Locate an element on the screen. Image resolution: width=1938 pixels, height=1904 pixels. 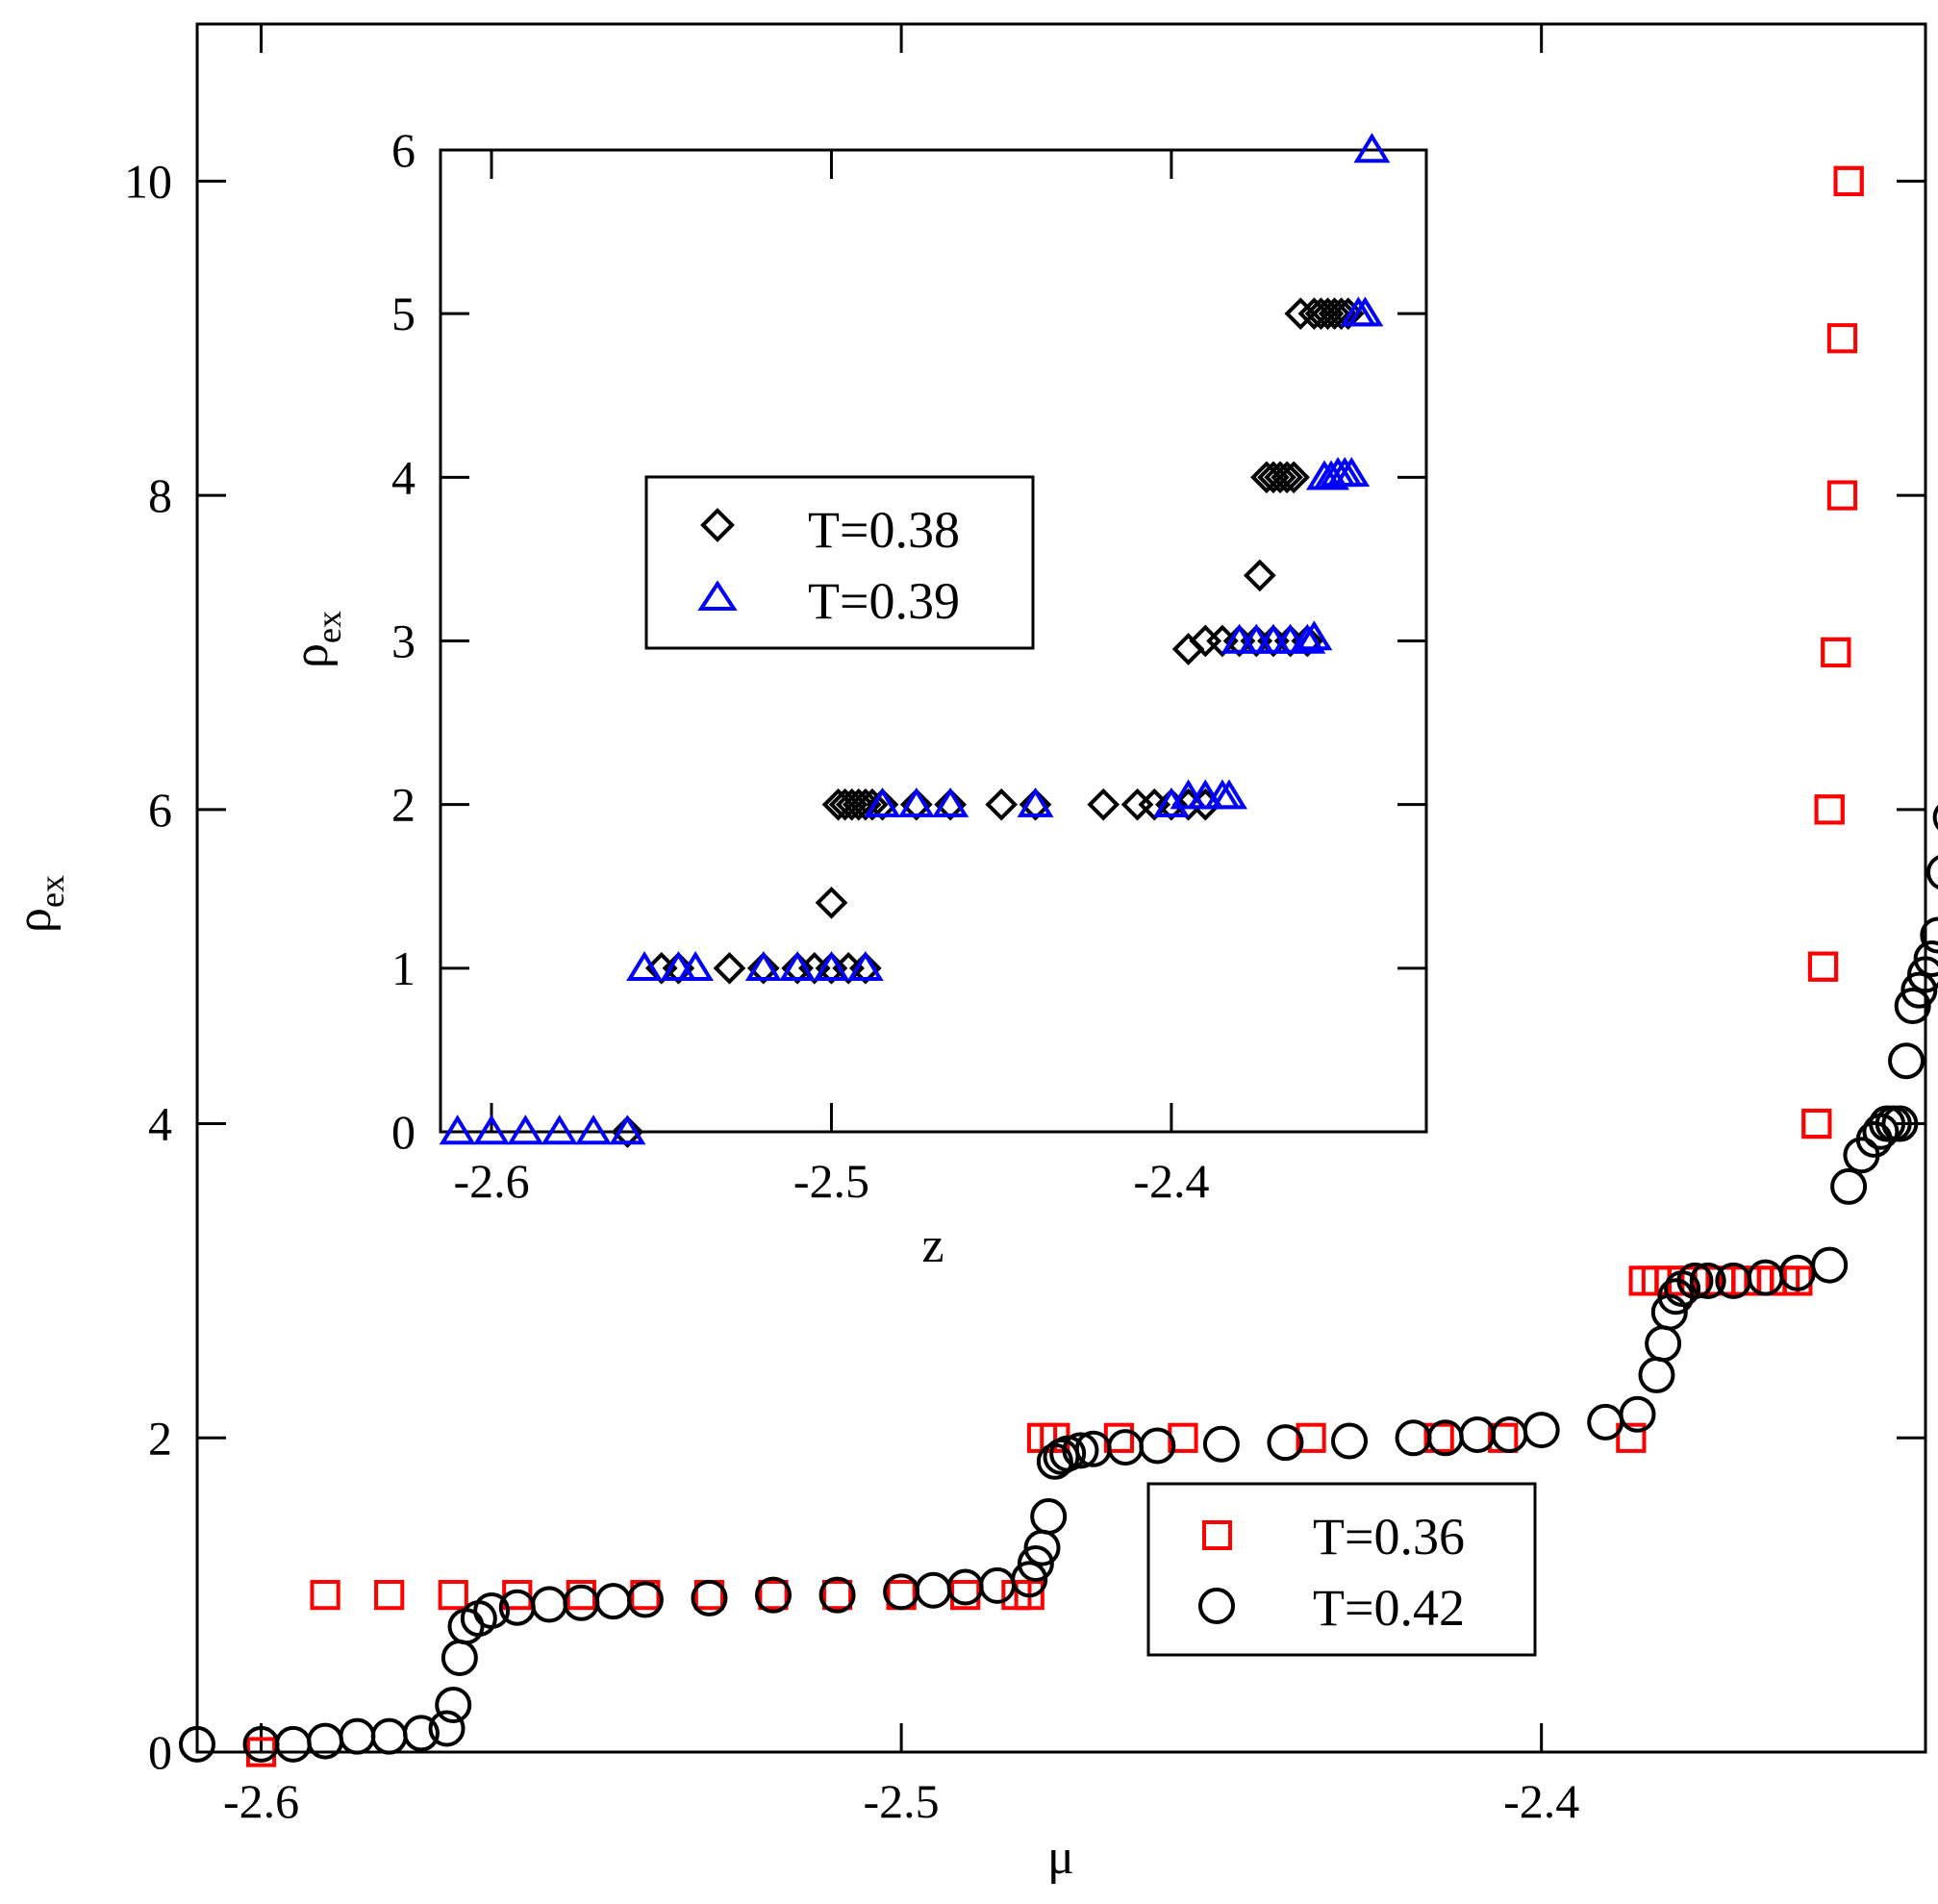
inset-x-axis-title: z is located at coordinates (932, 1246).